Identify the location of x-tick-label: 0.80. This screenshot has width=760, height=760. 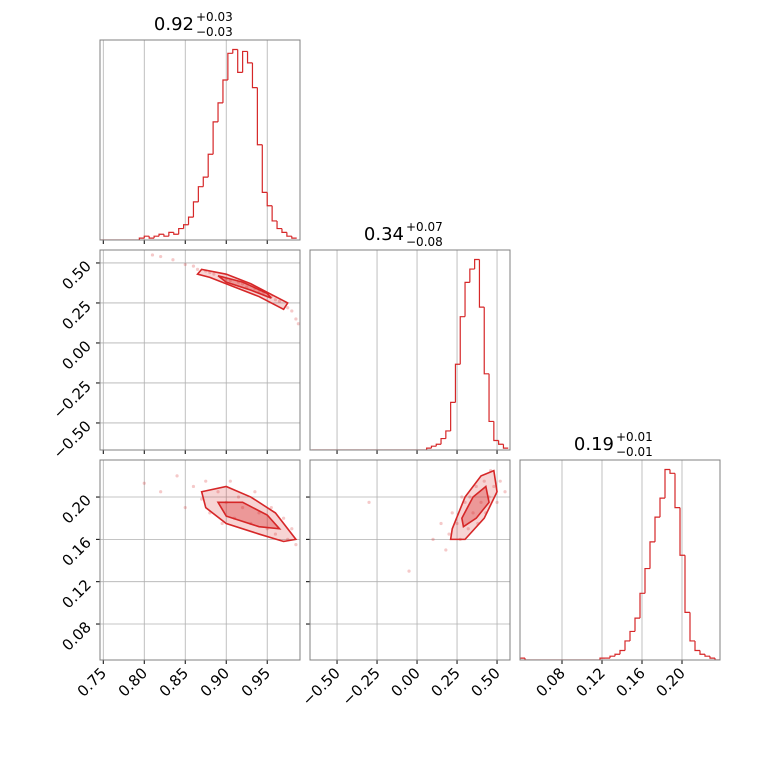
(133, 682).